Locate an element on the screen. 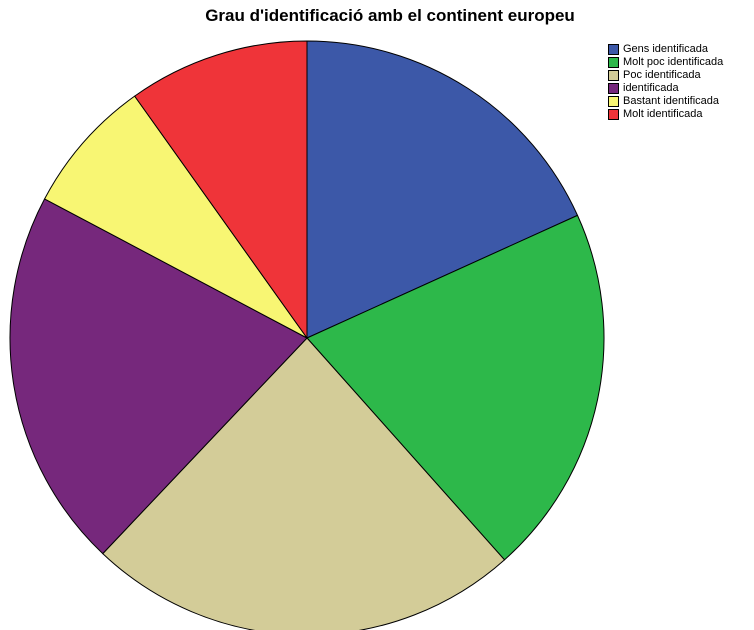  legend-label: Molt poc identificada is located at coordinates (673, 62).